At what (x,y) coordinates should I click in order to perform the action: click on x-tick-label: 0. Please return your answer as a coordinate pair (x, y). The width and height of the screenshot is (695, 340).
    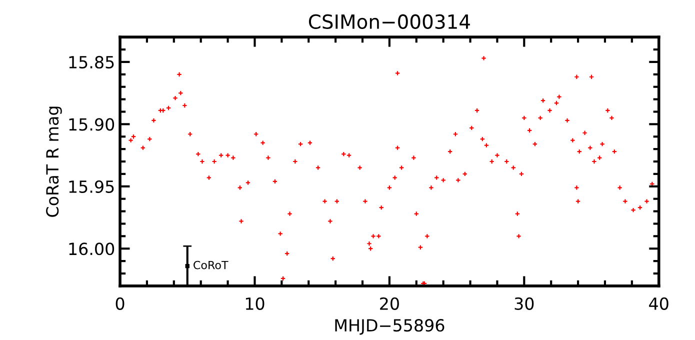
    Looking at the image, I should click on (120, 303).